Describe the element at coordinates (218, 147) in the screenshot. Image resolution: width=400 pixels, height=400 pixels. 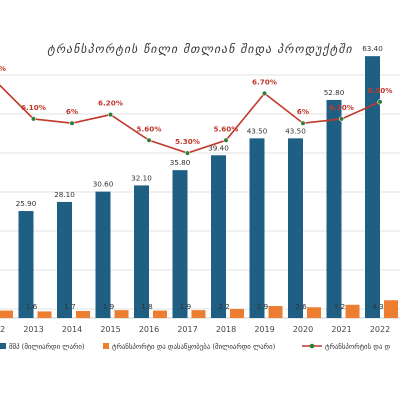
I see `gdp-bar-label: 39.40` at that location.